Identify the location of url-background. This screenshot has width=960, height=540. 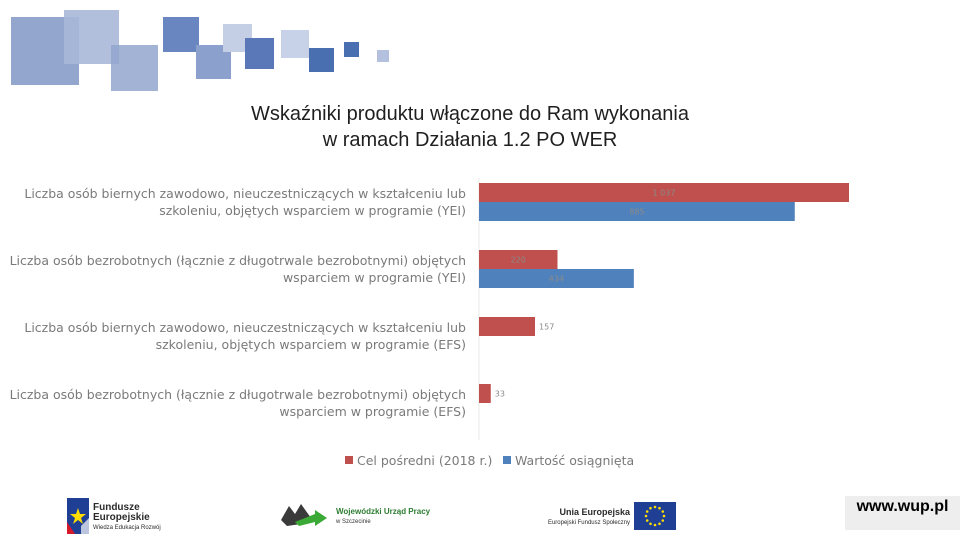
(902, 513).